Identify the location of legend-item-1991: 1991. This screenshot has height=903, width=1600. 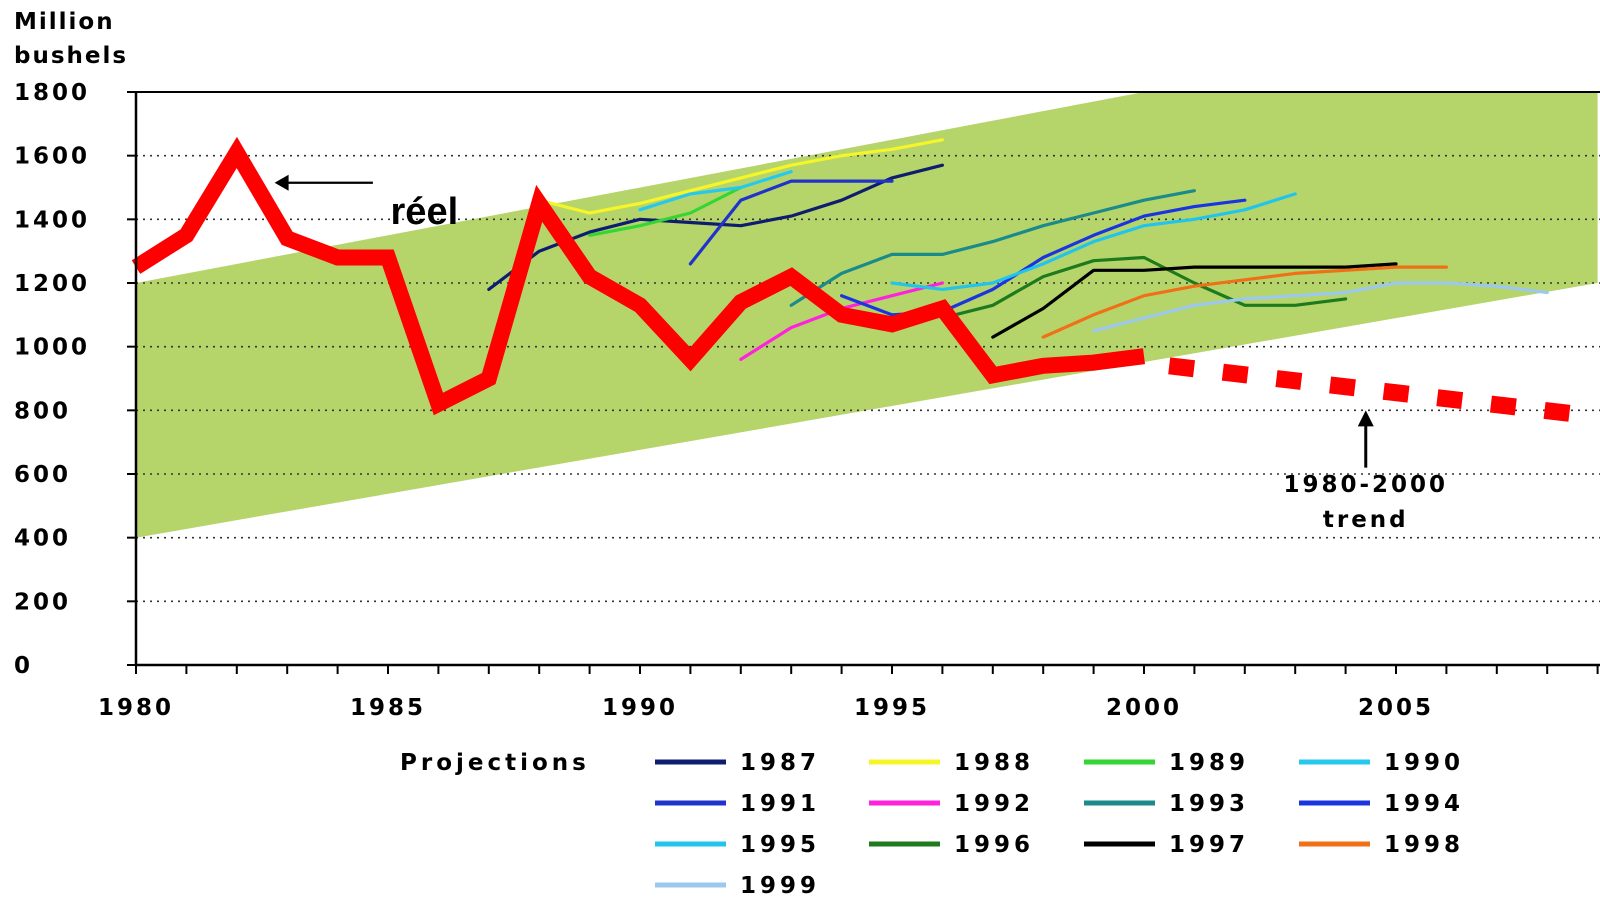
(737, 804).